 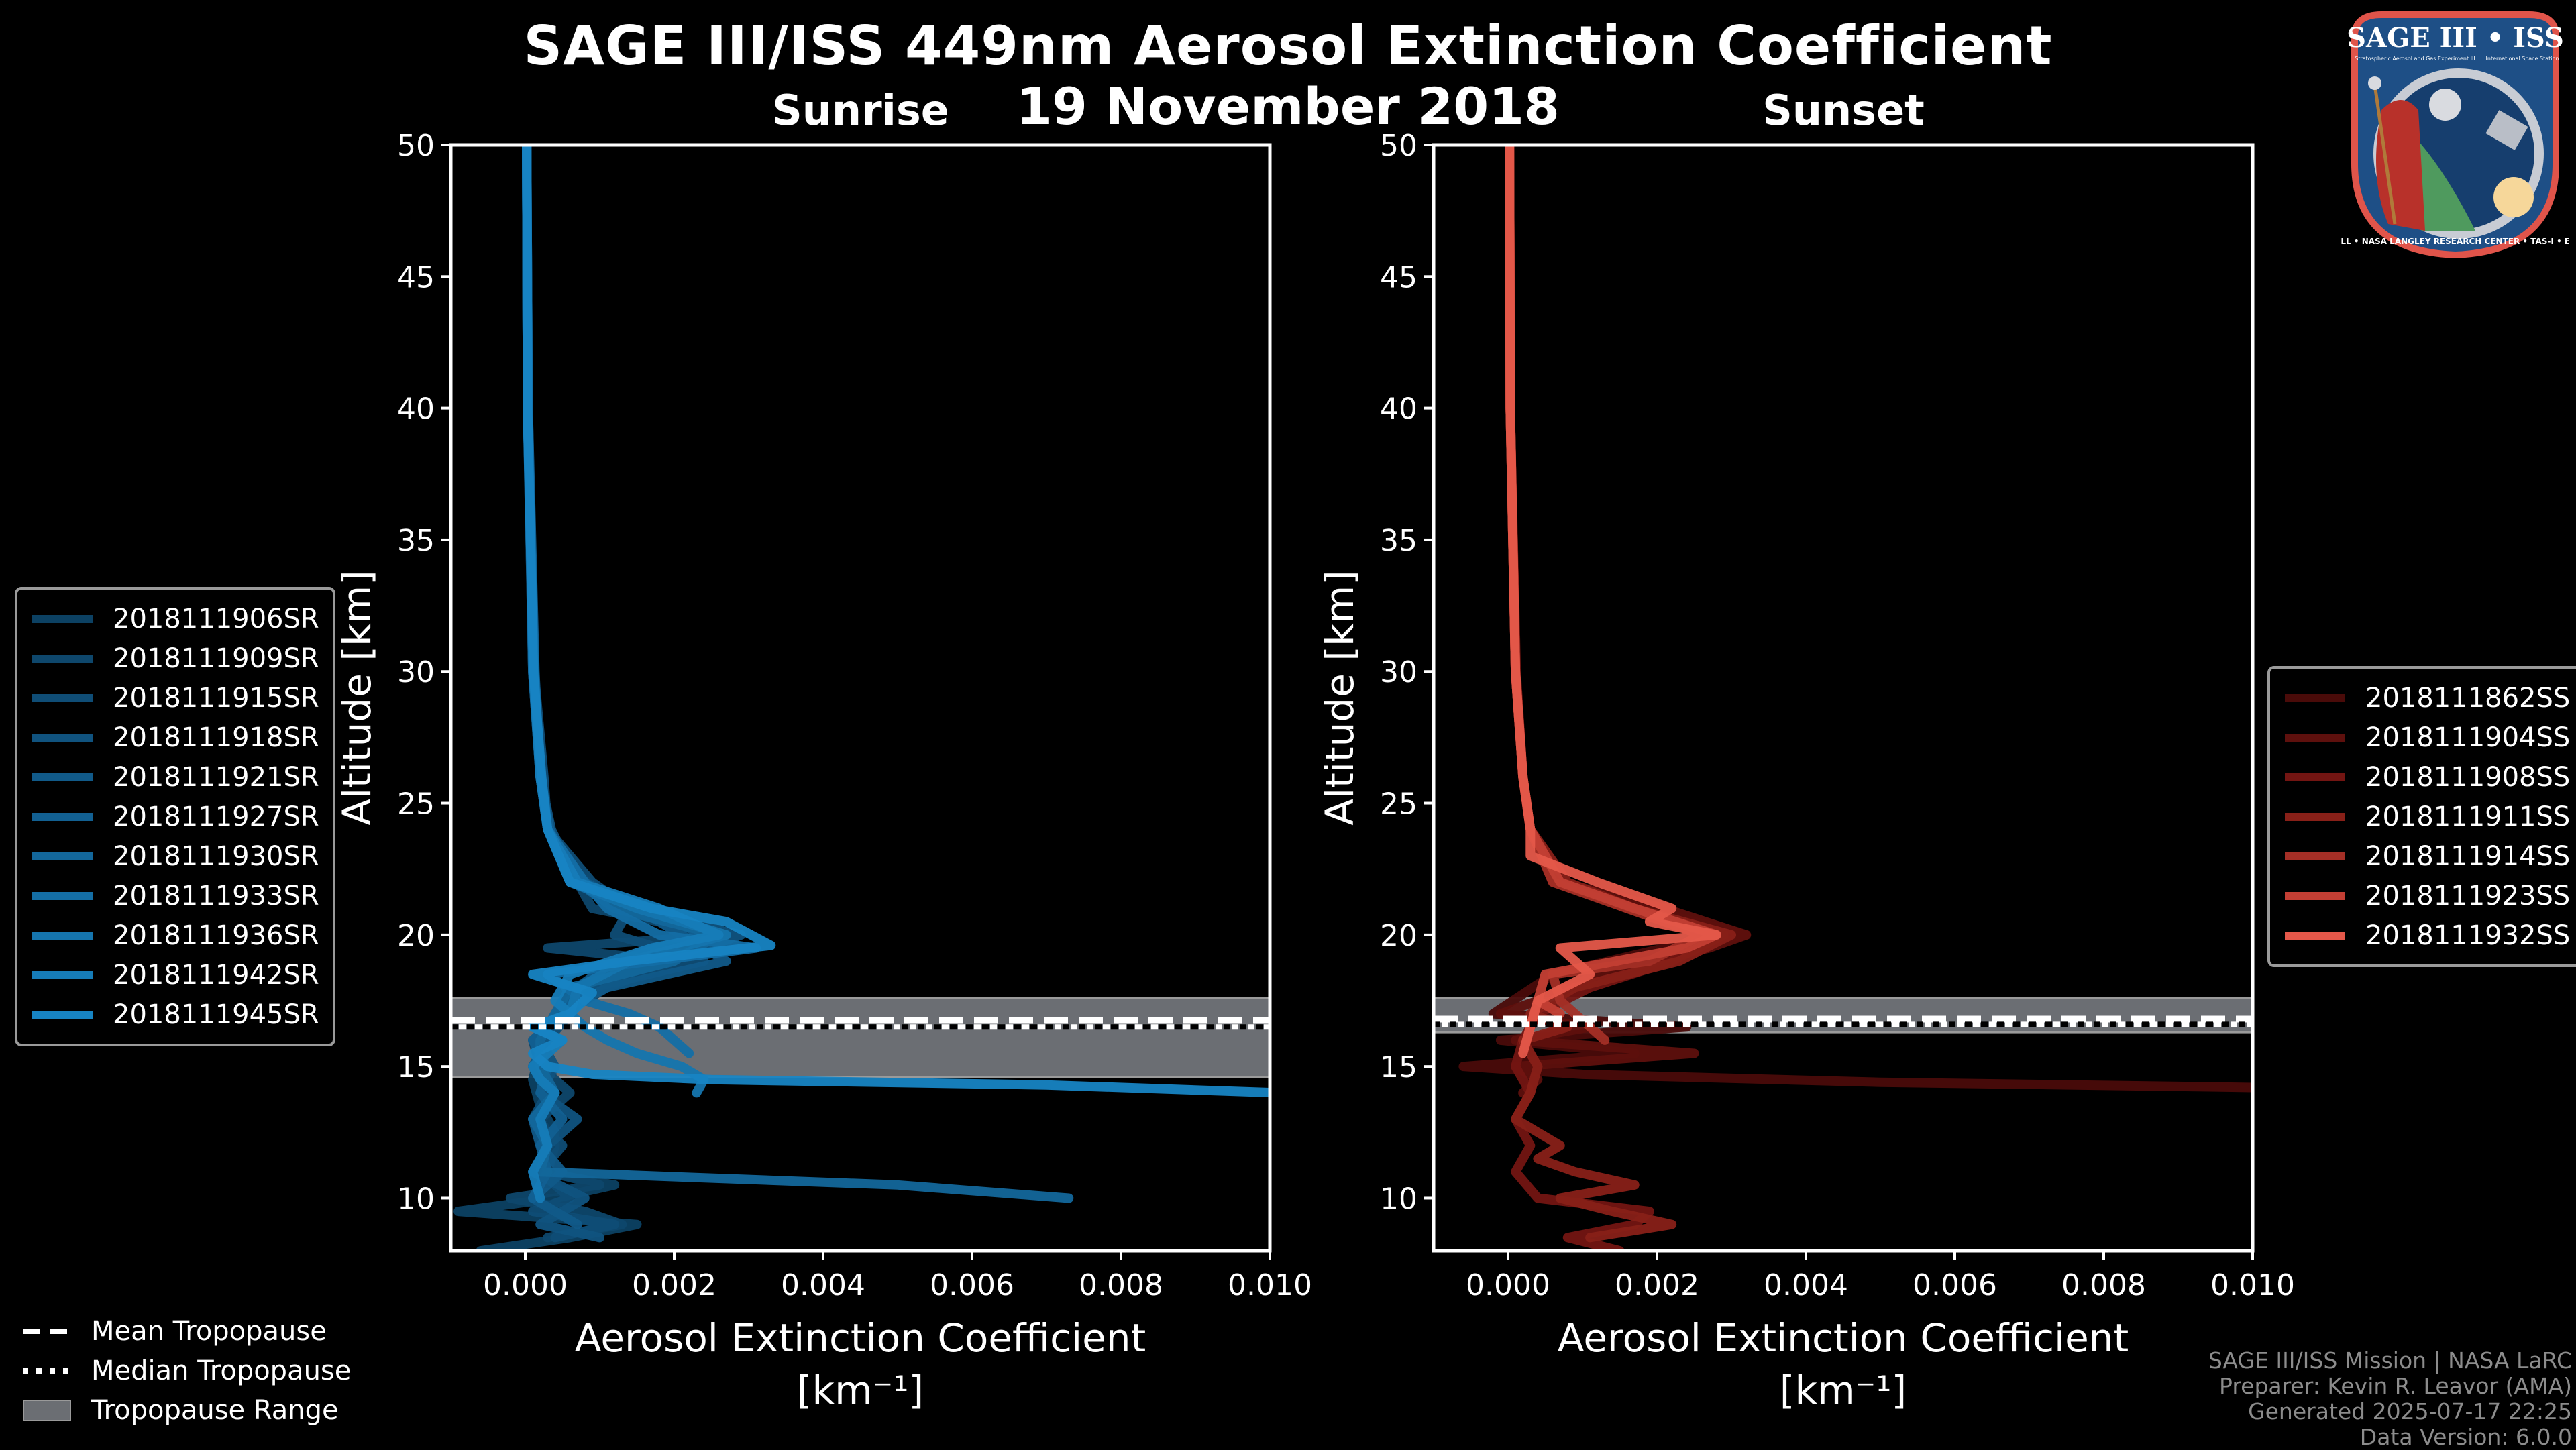 I want to click on legend-item: 2018111909SR, so click(x=175, y=658).